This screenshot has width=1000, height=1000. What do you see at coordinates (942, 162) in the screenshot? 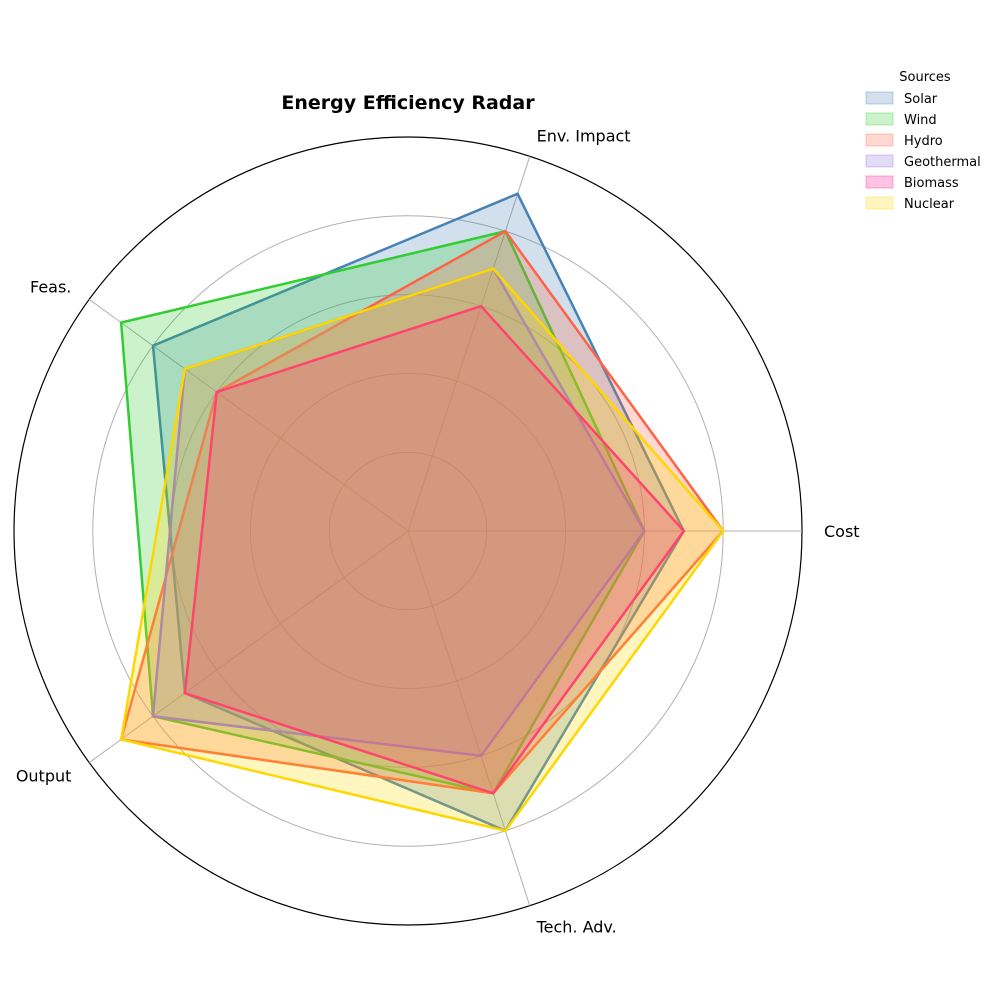
I see `legend-label: Geothermal` at bounding box center [942, 162].